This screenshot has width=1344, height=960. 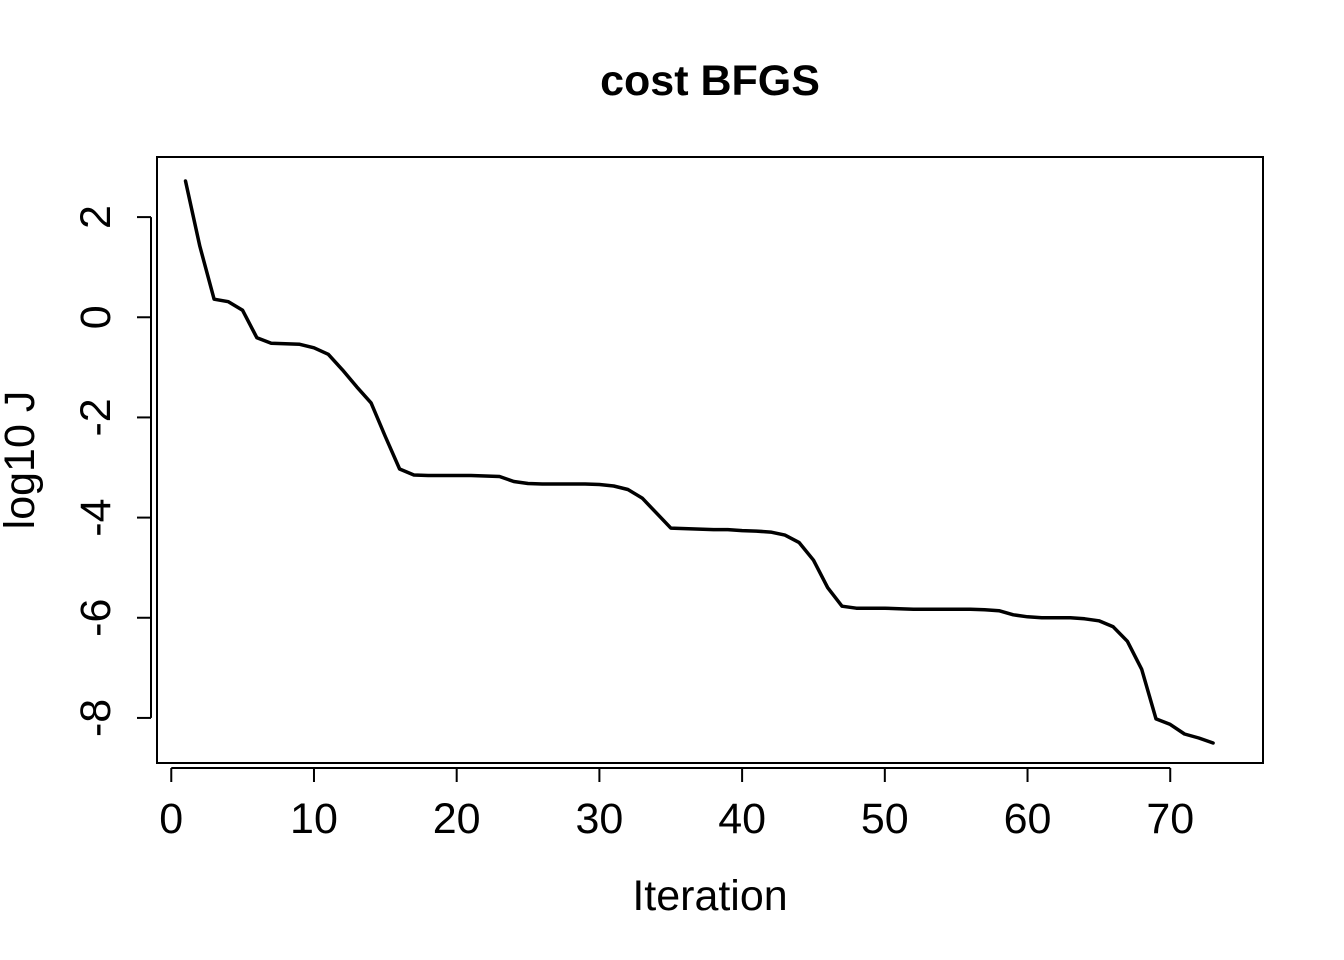 I want to click on x-tick-label: 0, so click(x=171, y=819).